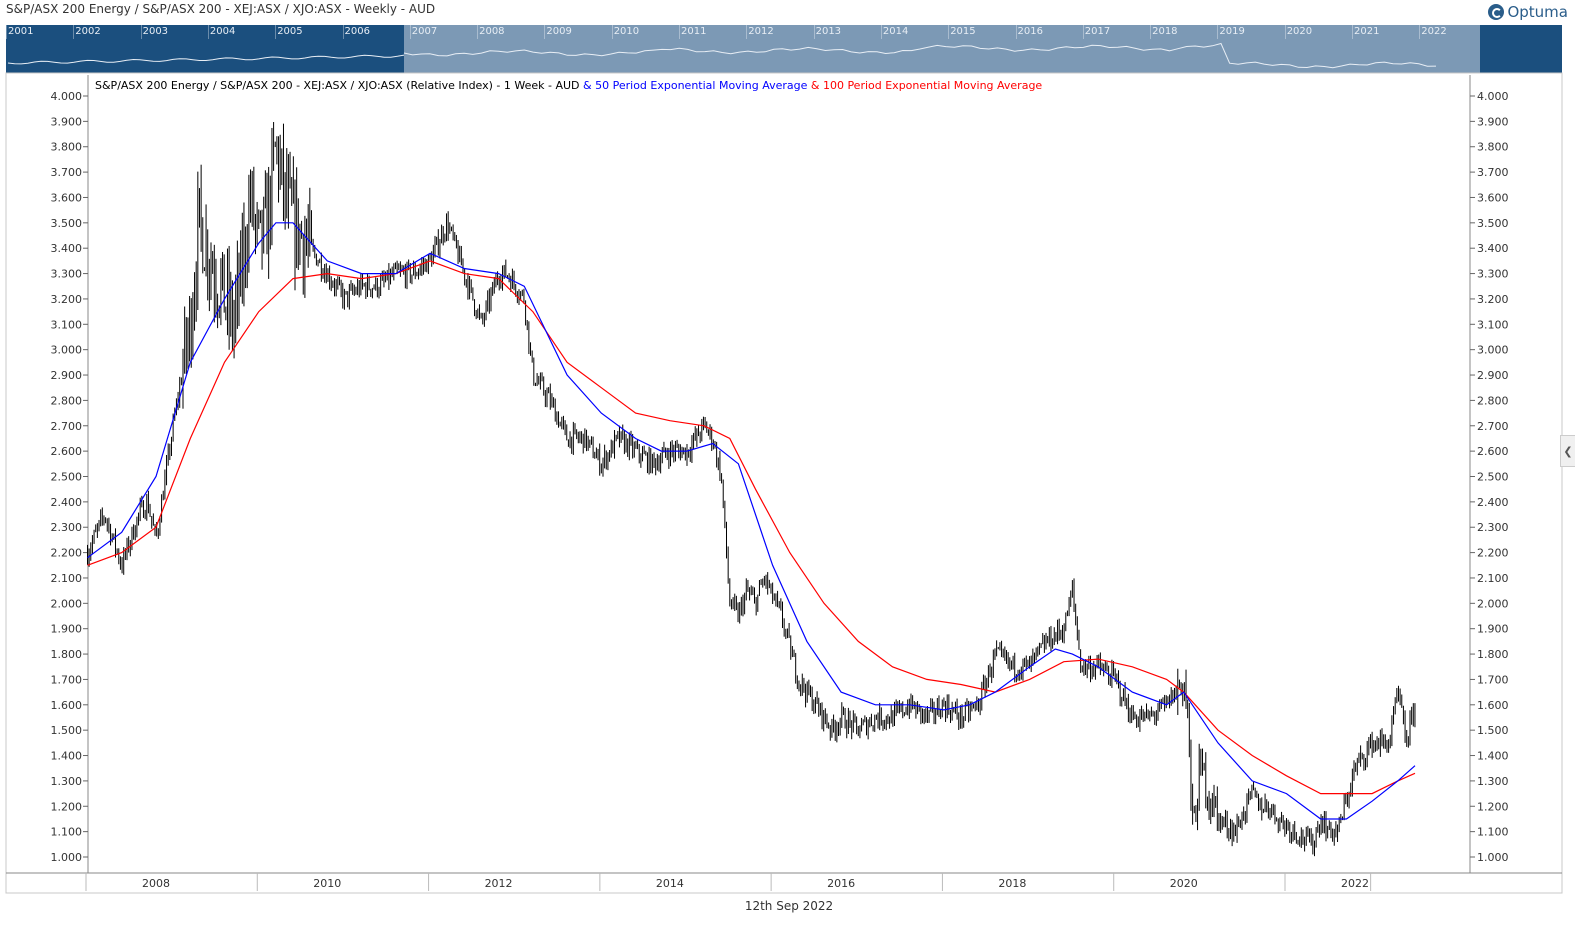 This screenshot has width=1578, height=932. What do you see at coordinates (67, 832) in the screenshot?
I see `y-tick-label-left: 1.100` at bounding box center [67, 832].